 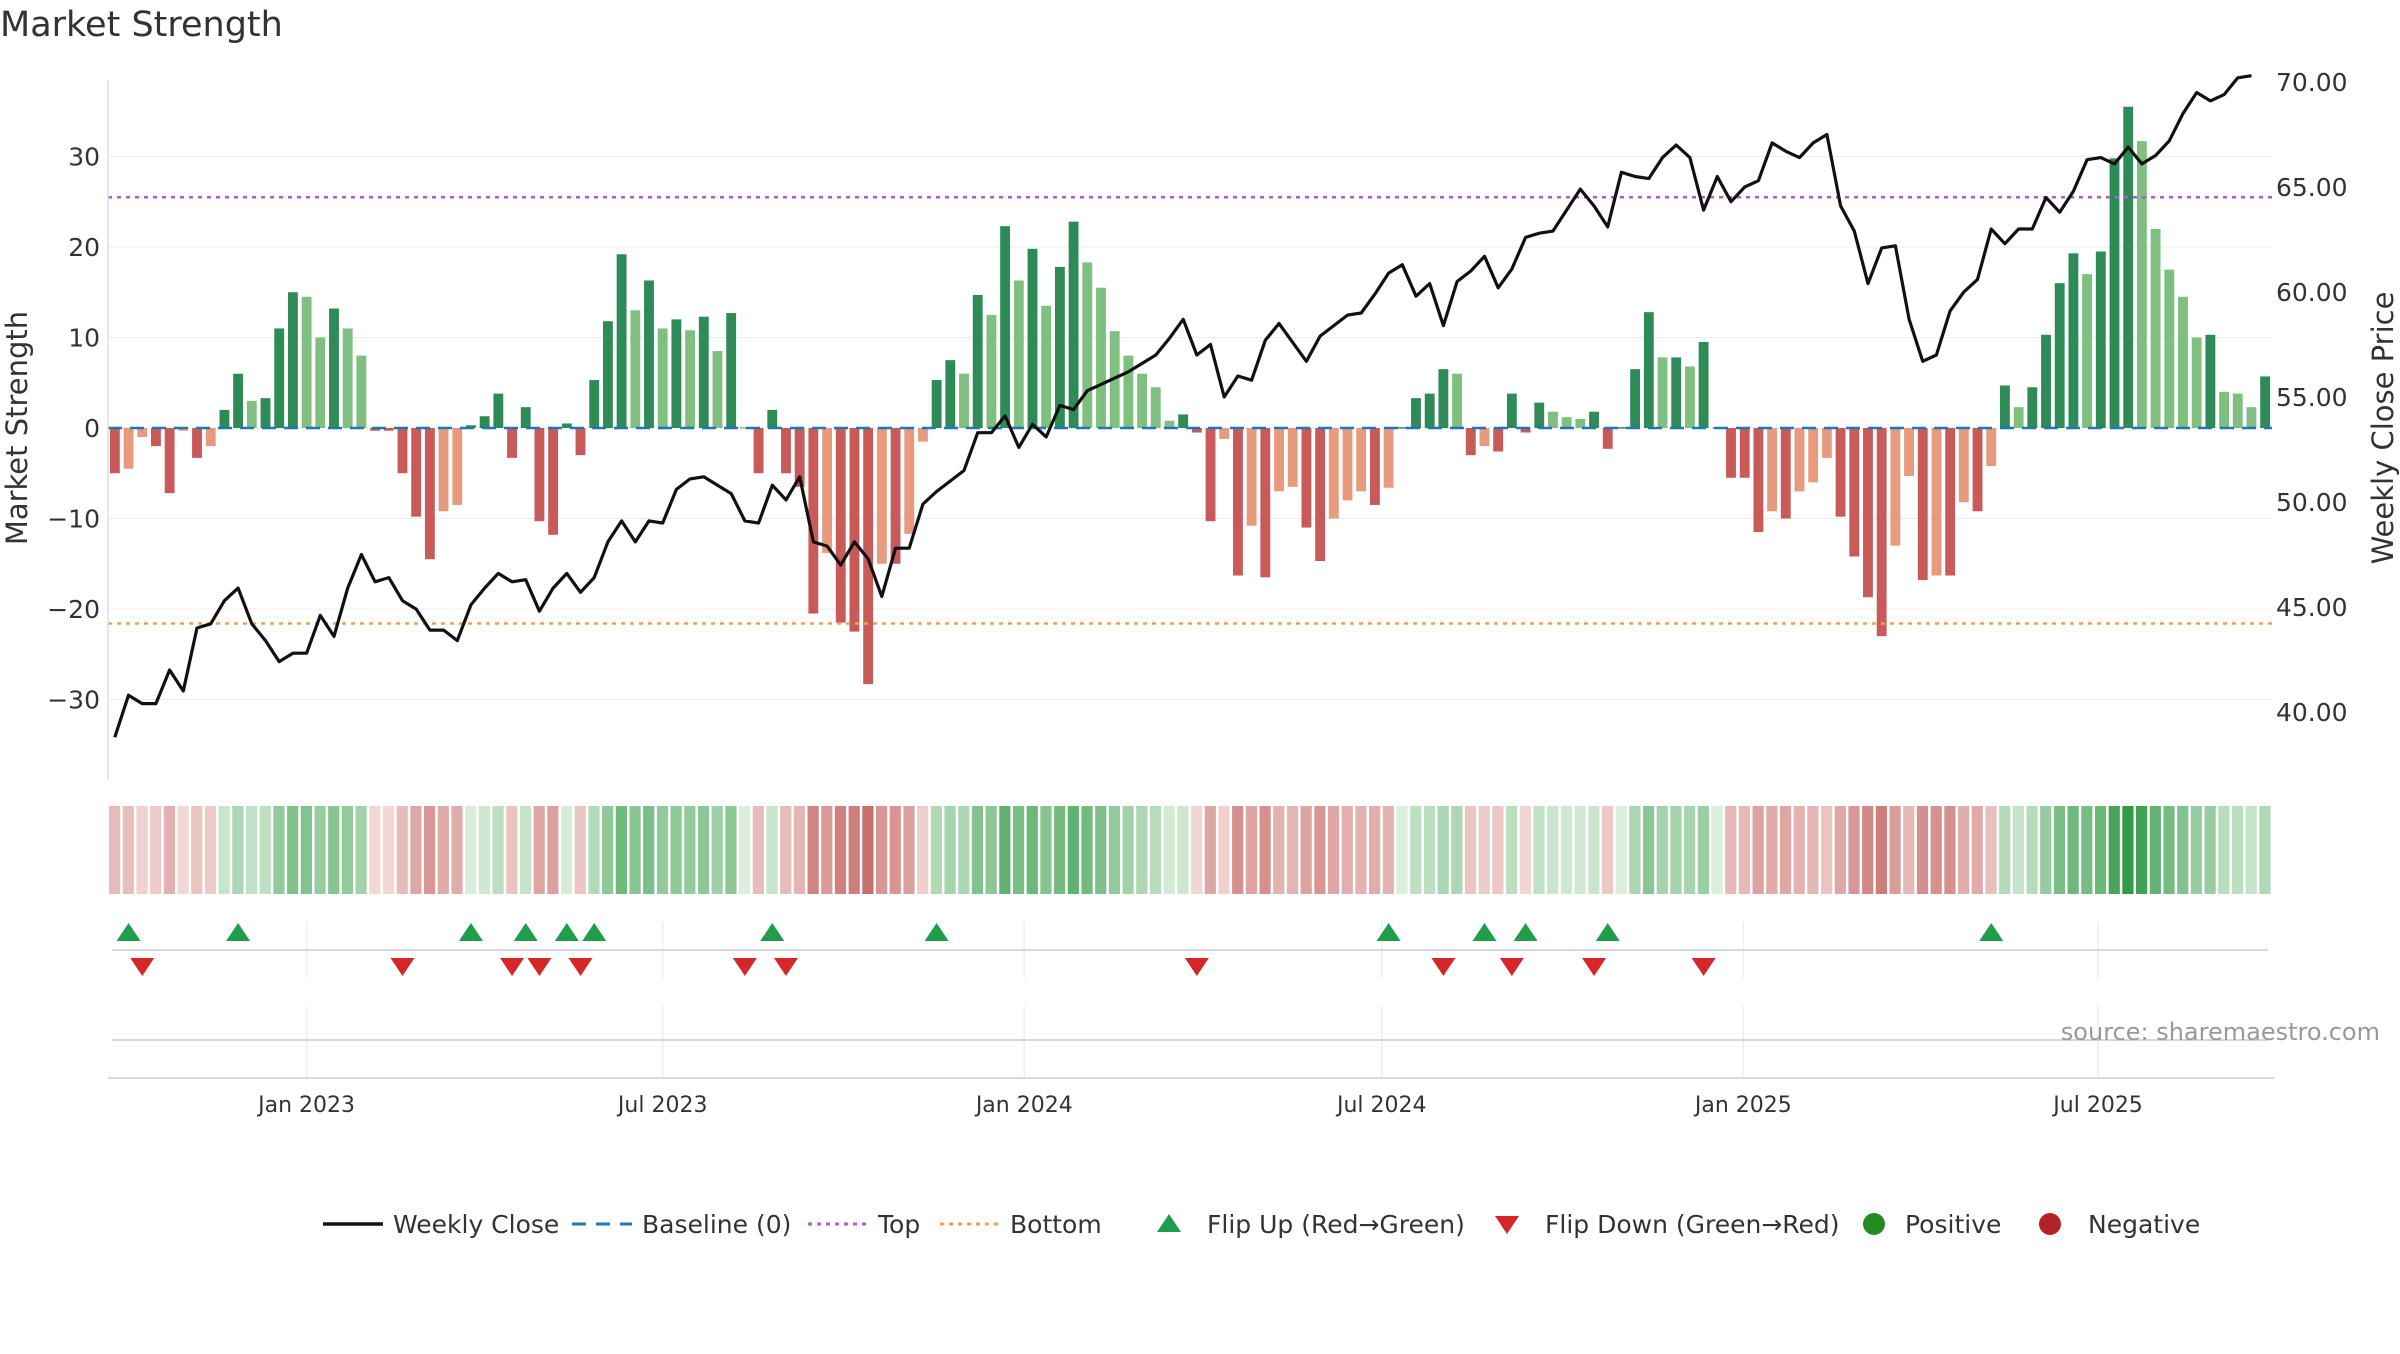 What do you see at coordinates (2312, 292) in the screenshot?
I see `y2-tick-label: 60.00` at bounding box center [2312, 292].